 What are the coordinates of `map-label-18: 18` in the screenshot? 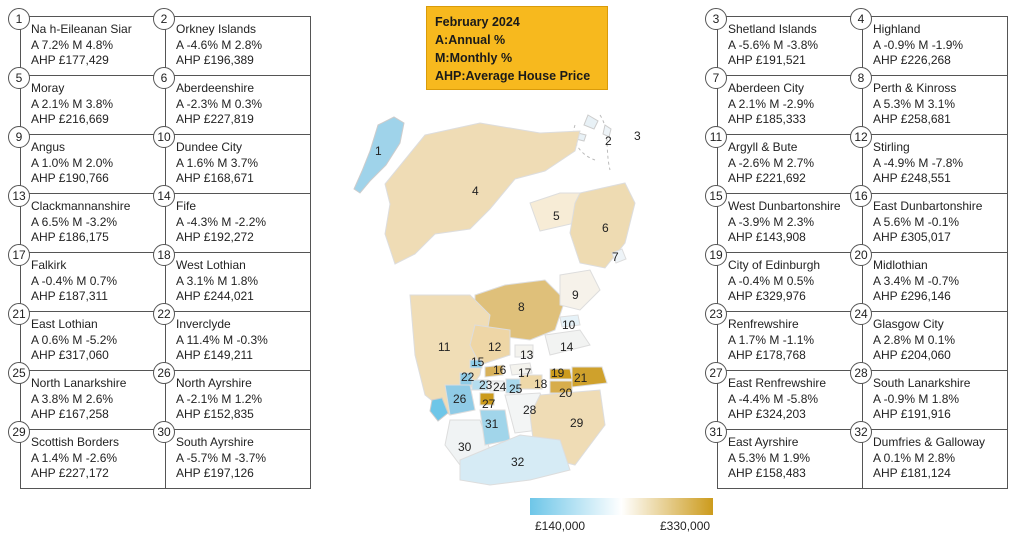 It's located at (541, 384).